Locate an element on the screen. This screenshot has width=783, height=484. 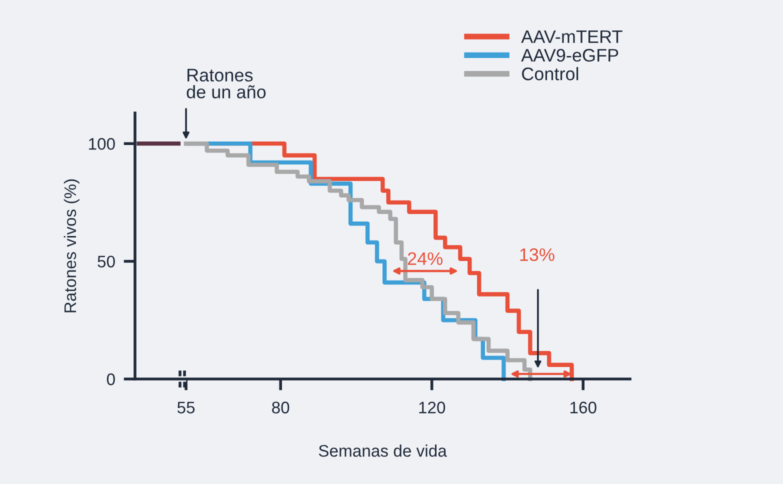
y-tick-label: 50 is located at coordinates (106, 262).